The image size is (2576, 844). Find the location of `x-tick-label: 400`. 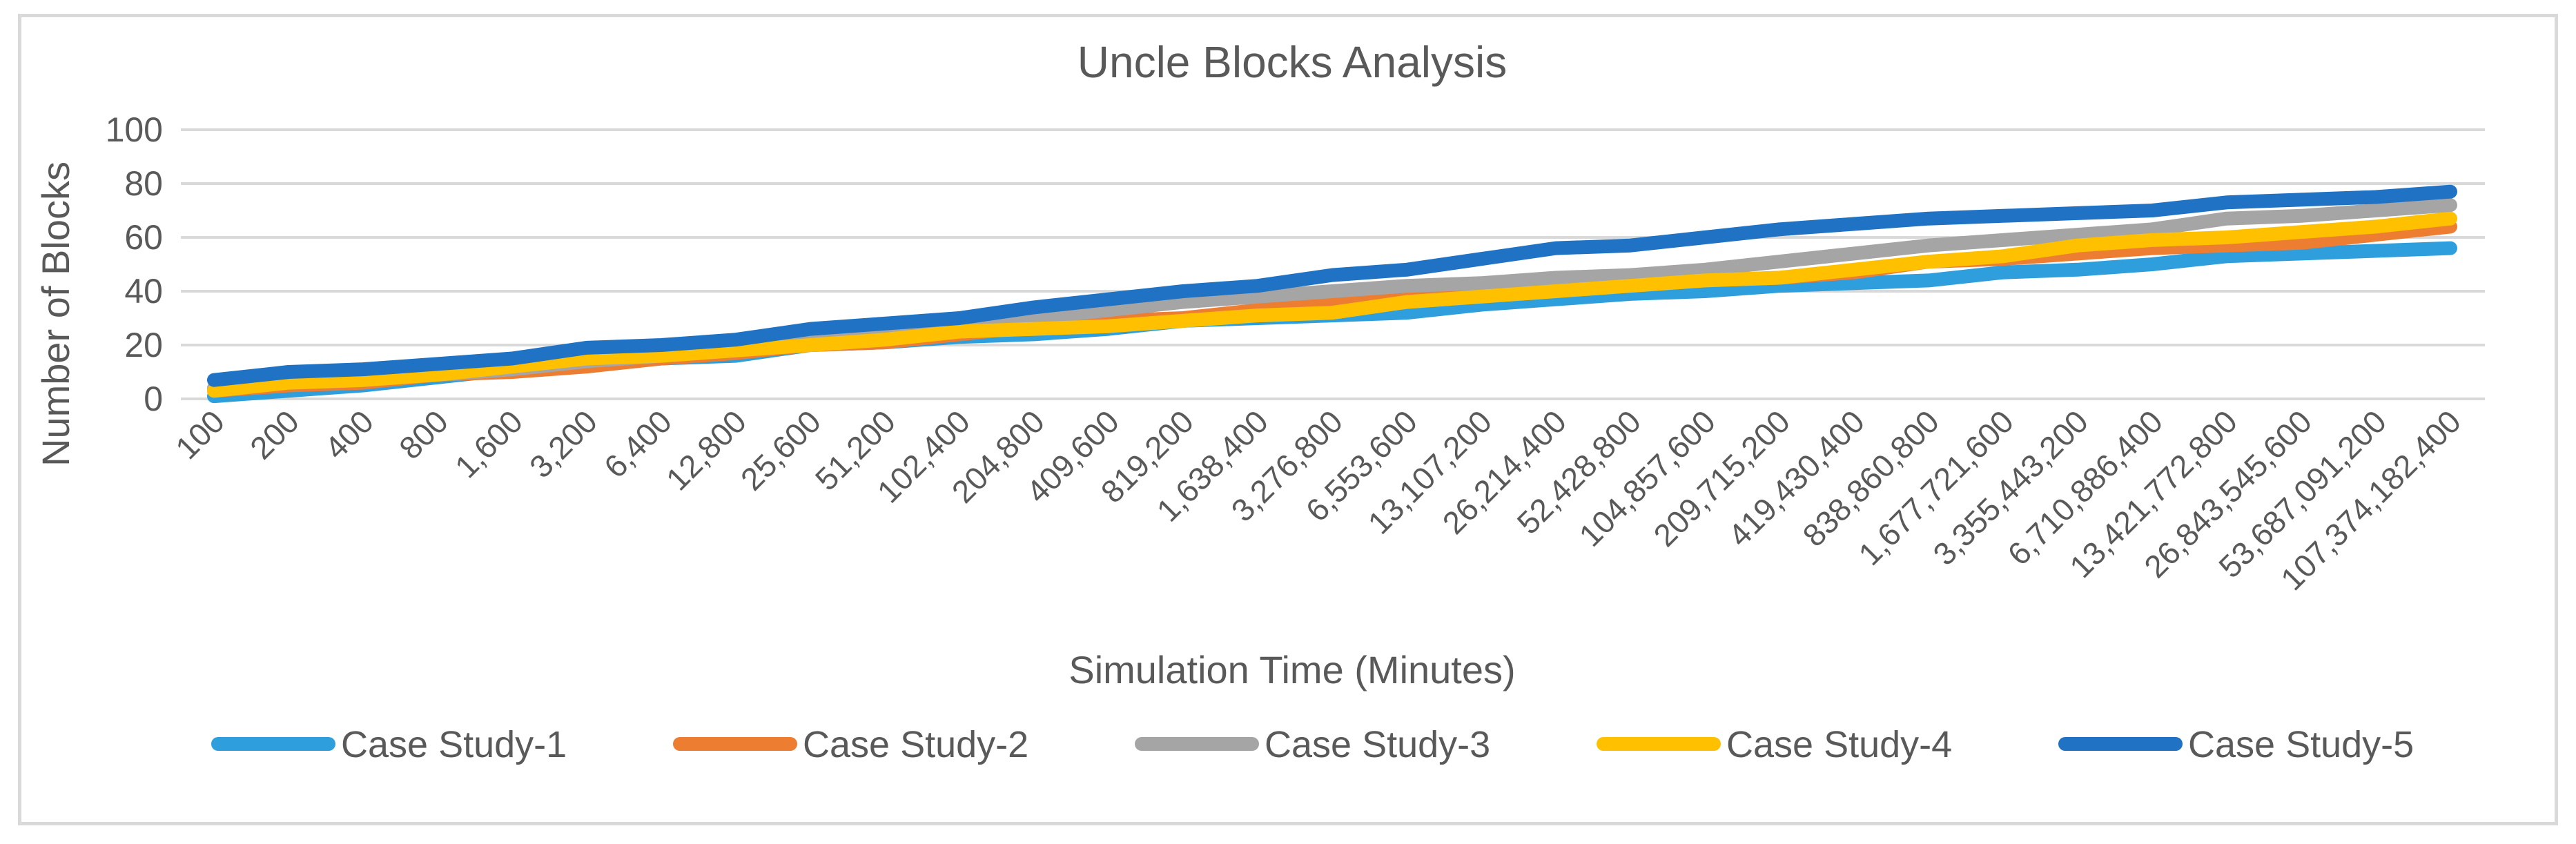

x-tick-label: 400 is located at coordinates (349, 435).